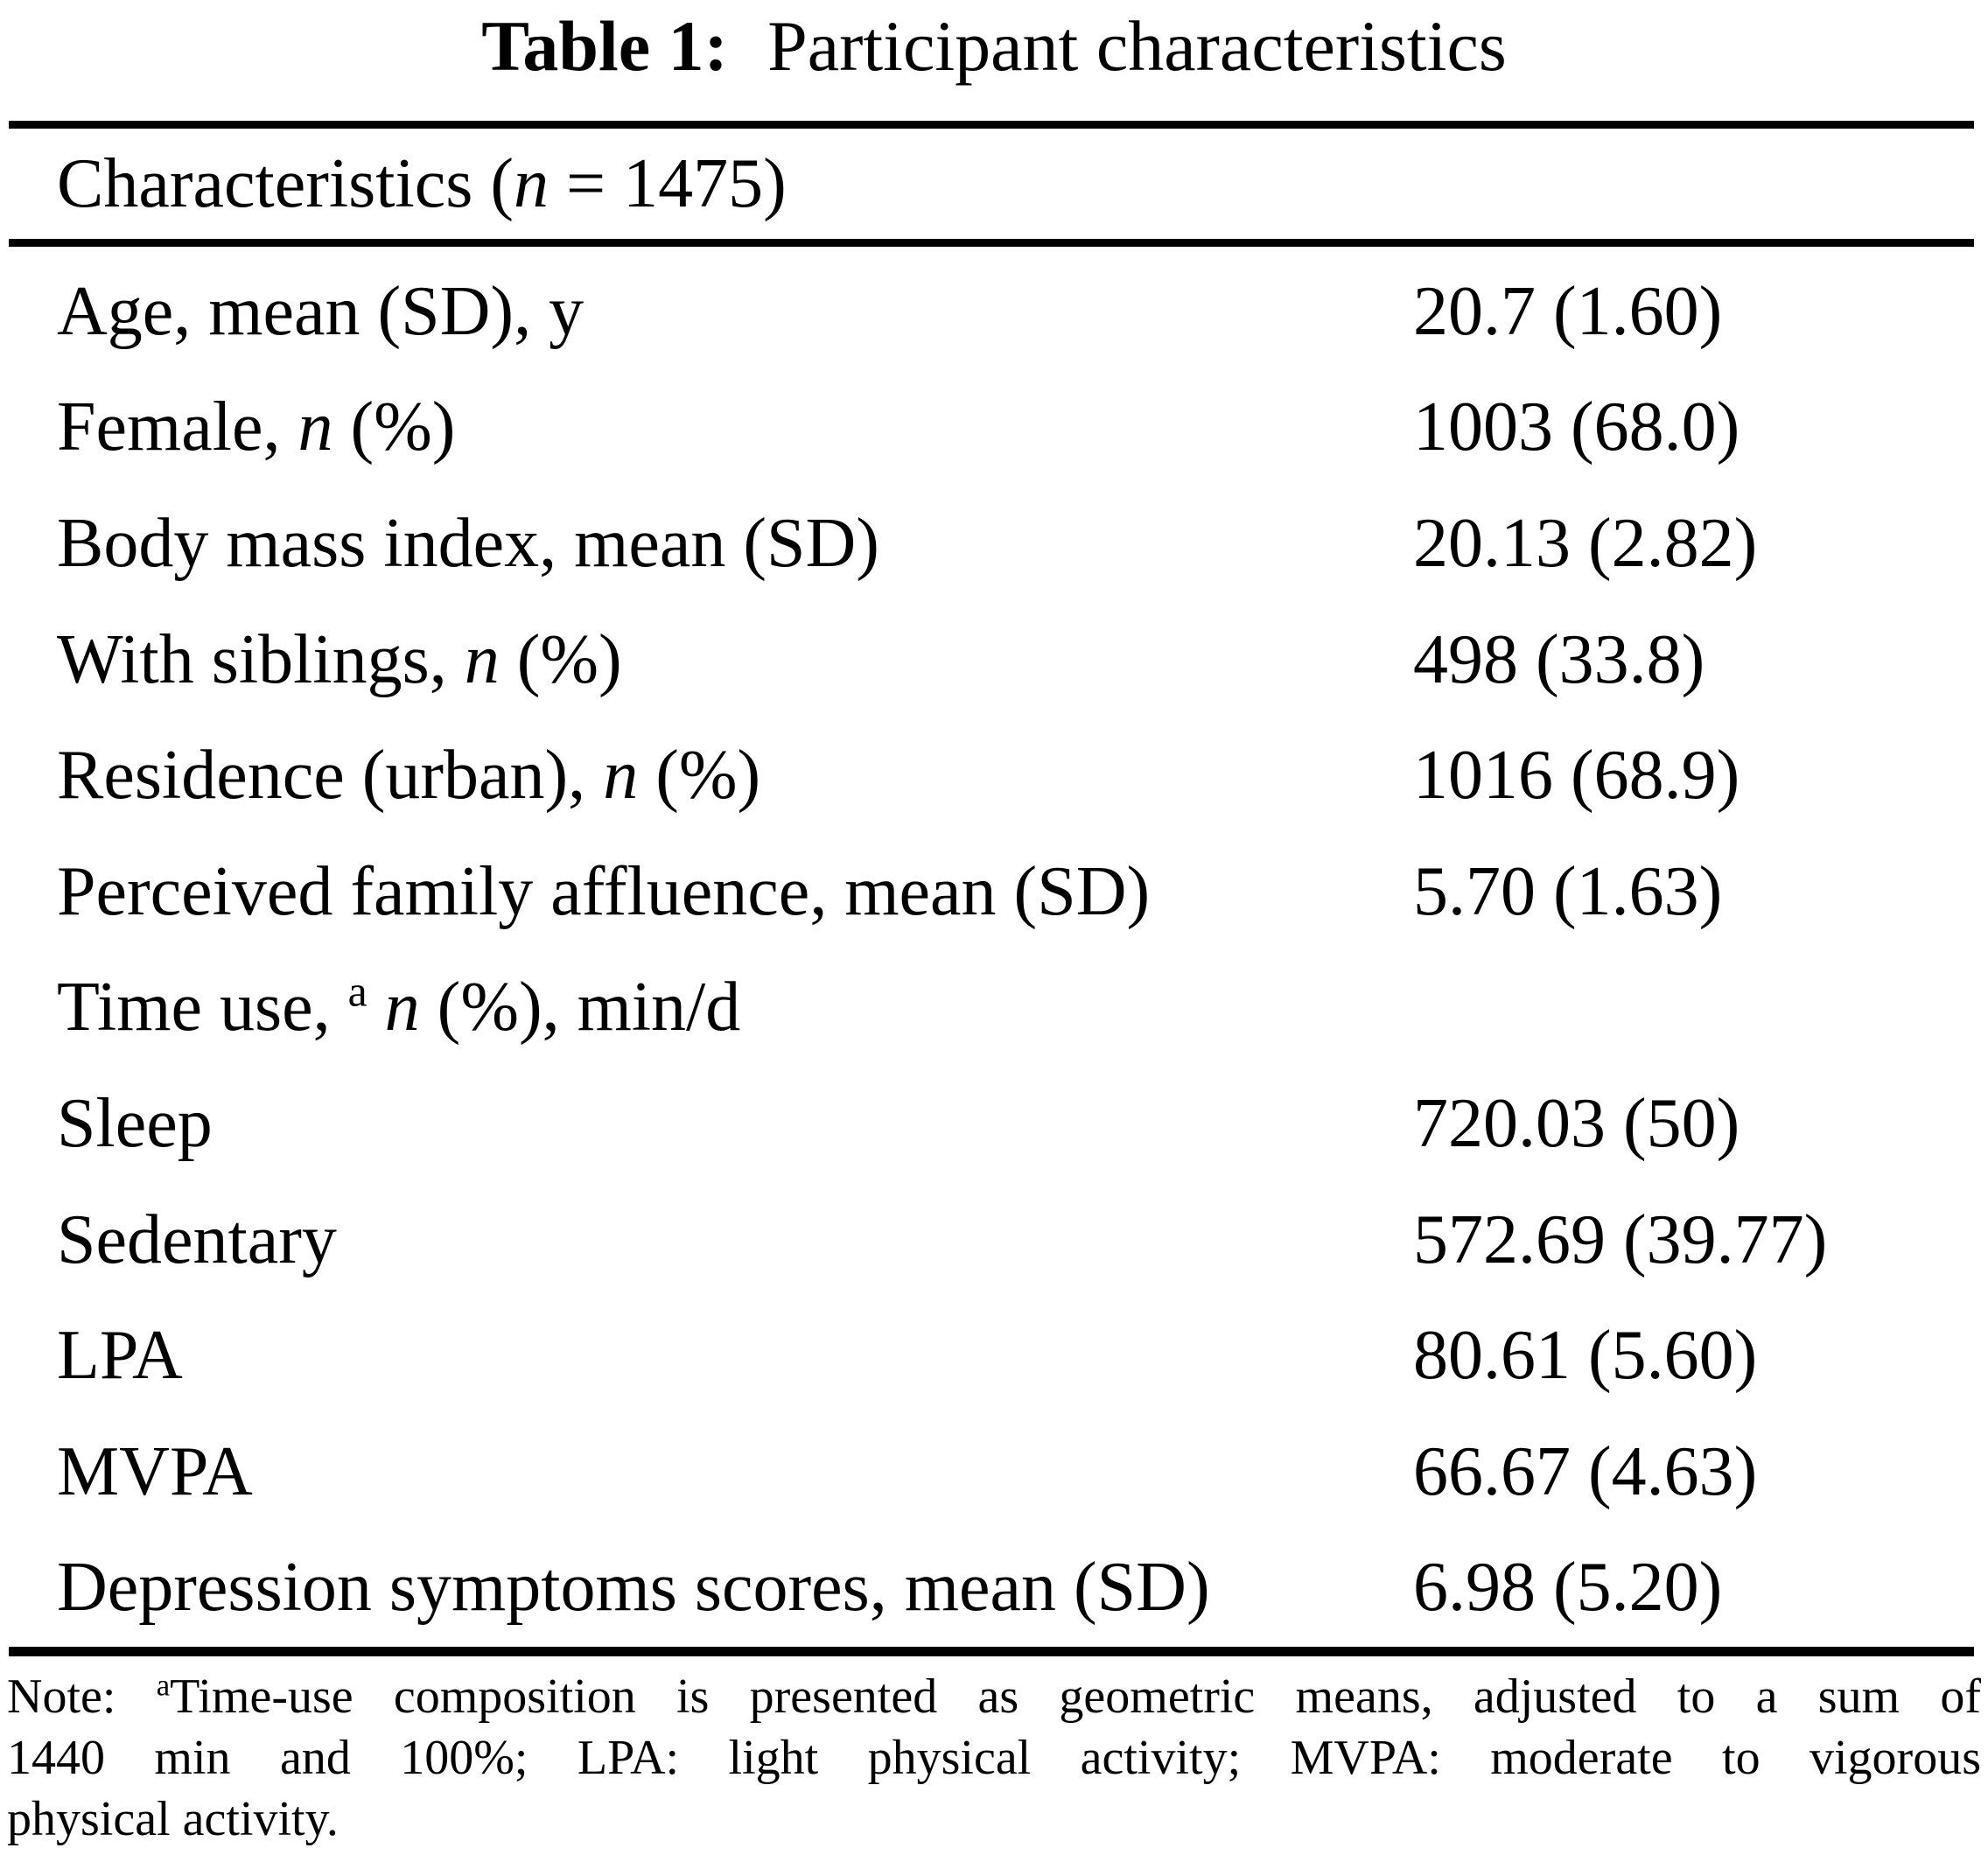  I want to click on row-label: MVPA, so click(155, 1471).